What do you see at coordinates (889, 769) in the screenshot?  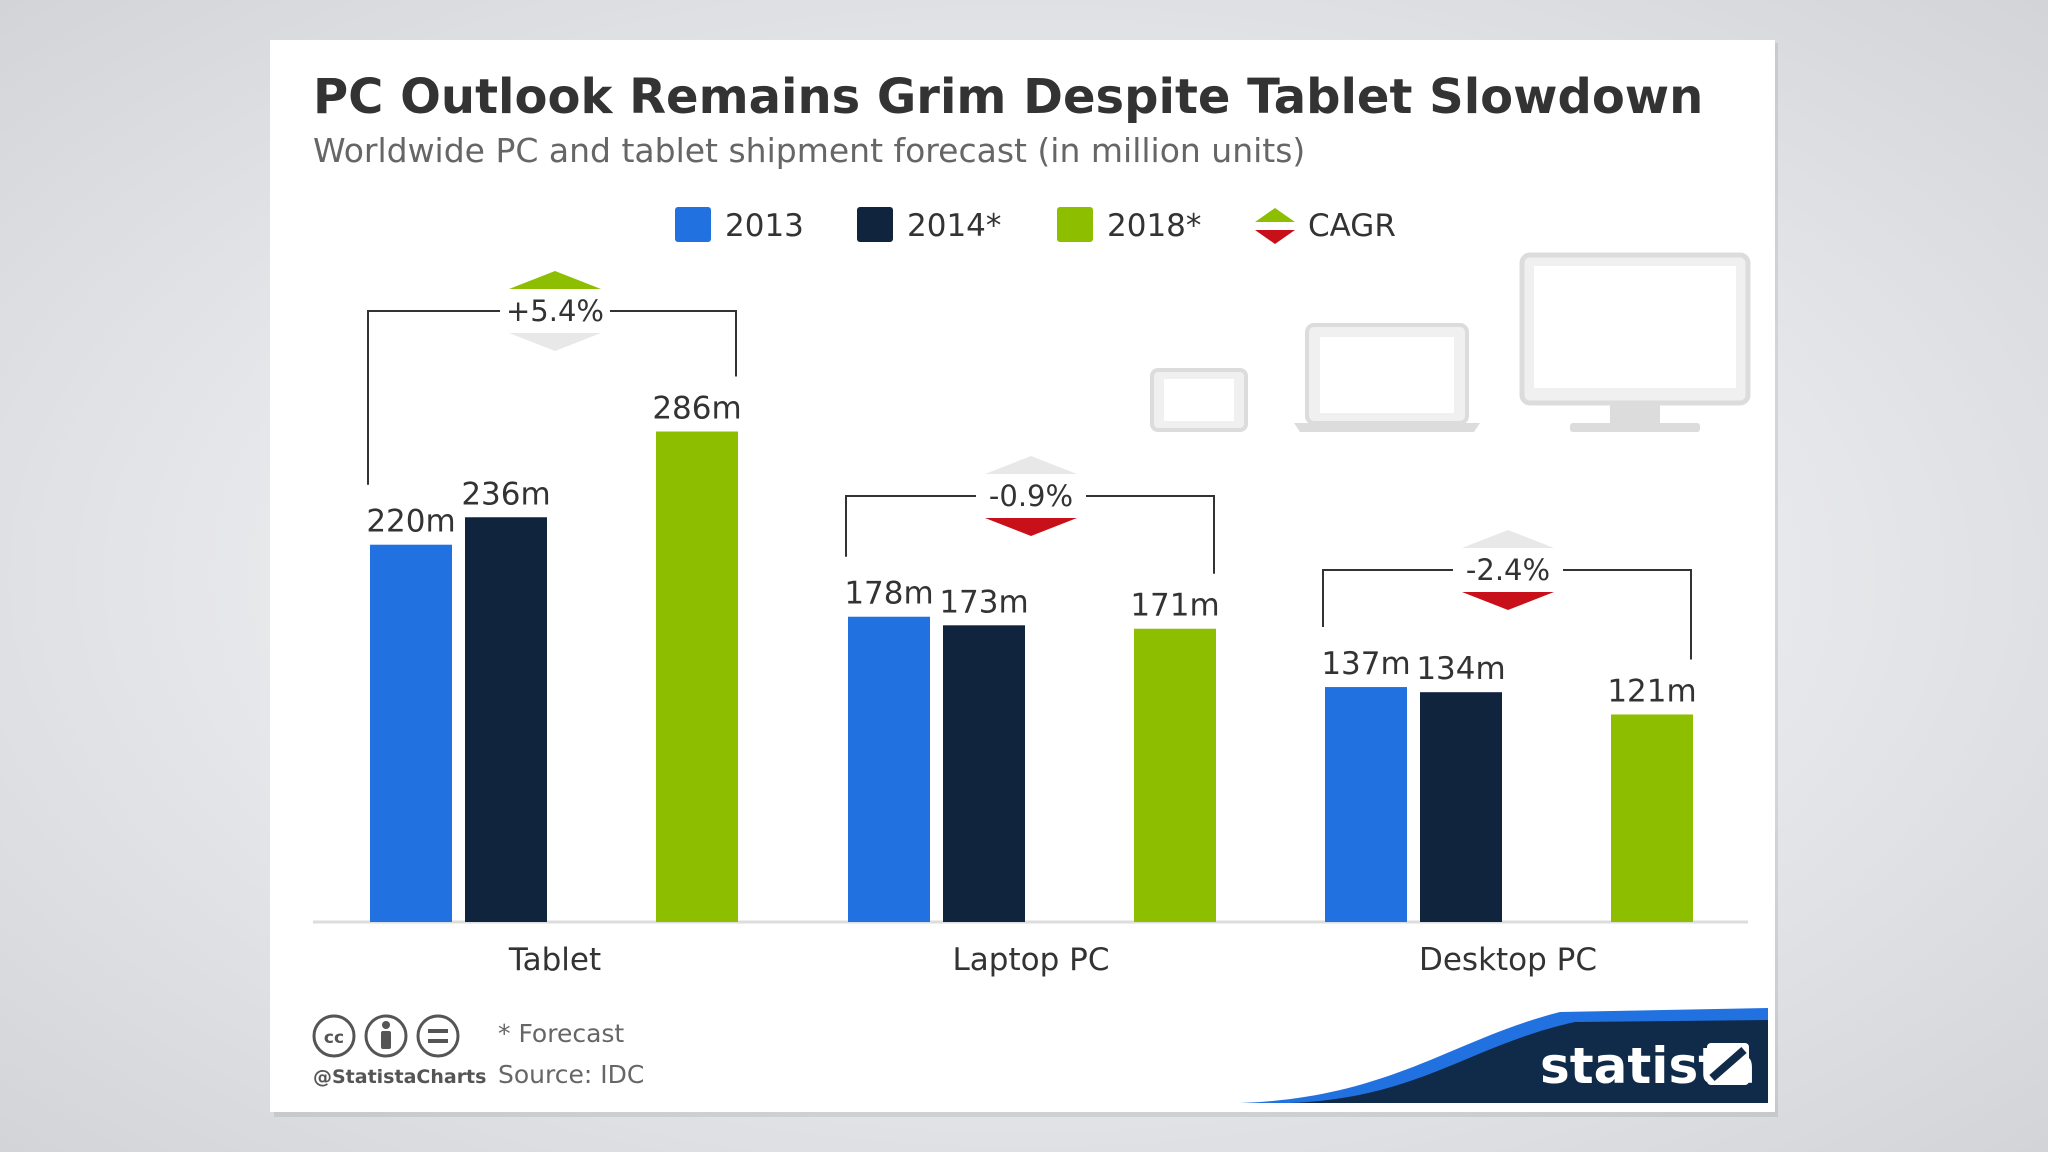 I see `bar-laptop-pc-2013` at bounding box center [889, 769].